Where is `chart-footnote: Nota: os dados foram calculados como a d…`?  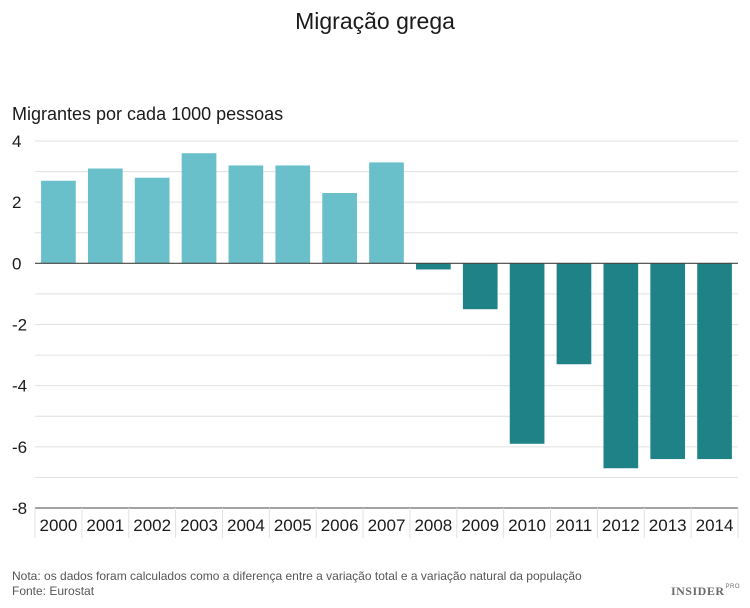
chart-footnote: Nota: os dados foram calculados como a d… is located at coordinates (297, 584).